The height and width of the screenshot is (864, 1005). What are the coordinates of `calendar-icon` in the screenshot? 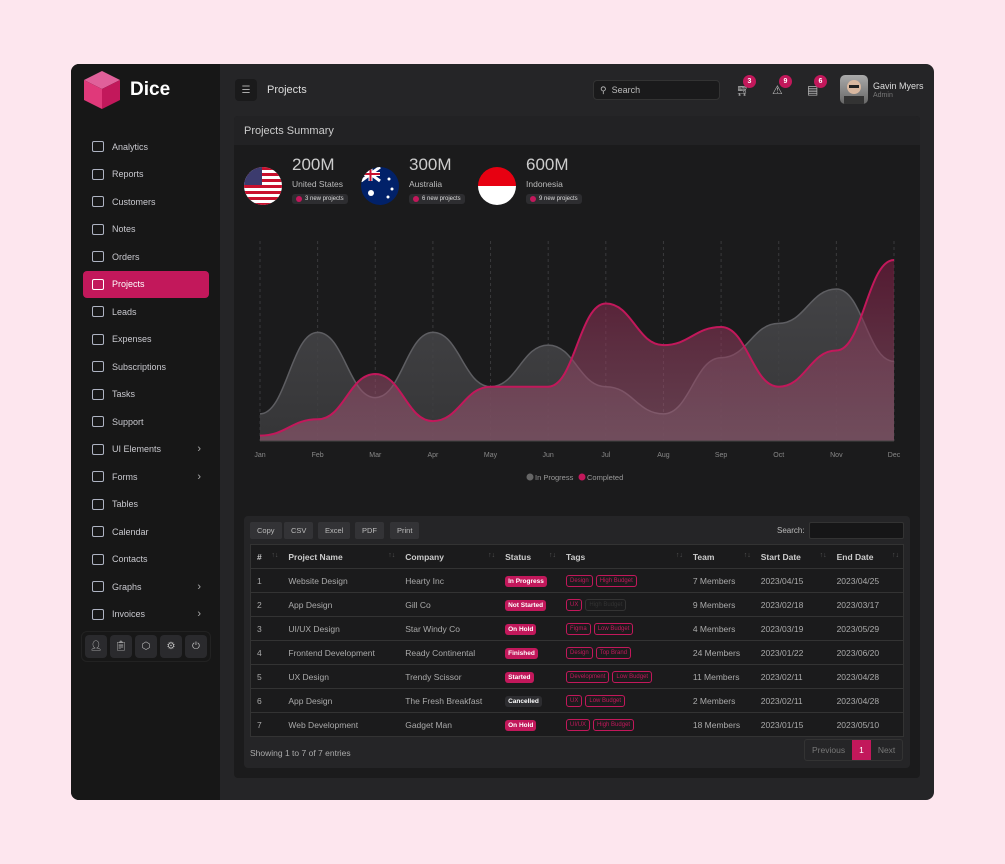 It's located at (98, 532).